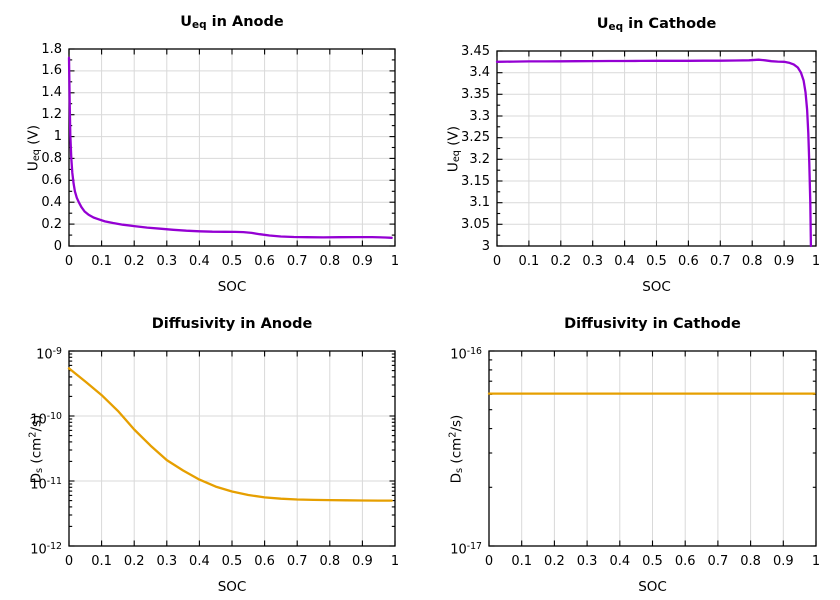 The height and width of the screenshot is (600, 840). What do you see at coordinates (479, 116) in the screenshot?
I see `y-tick-label: 3.3` at bounding box center [479, 116].